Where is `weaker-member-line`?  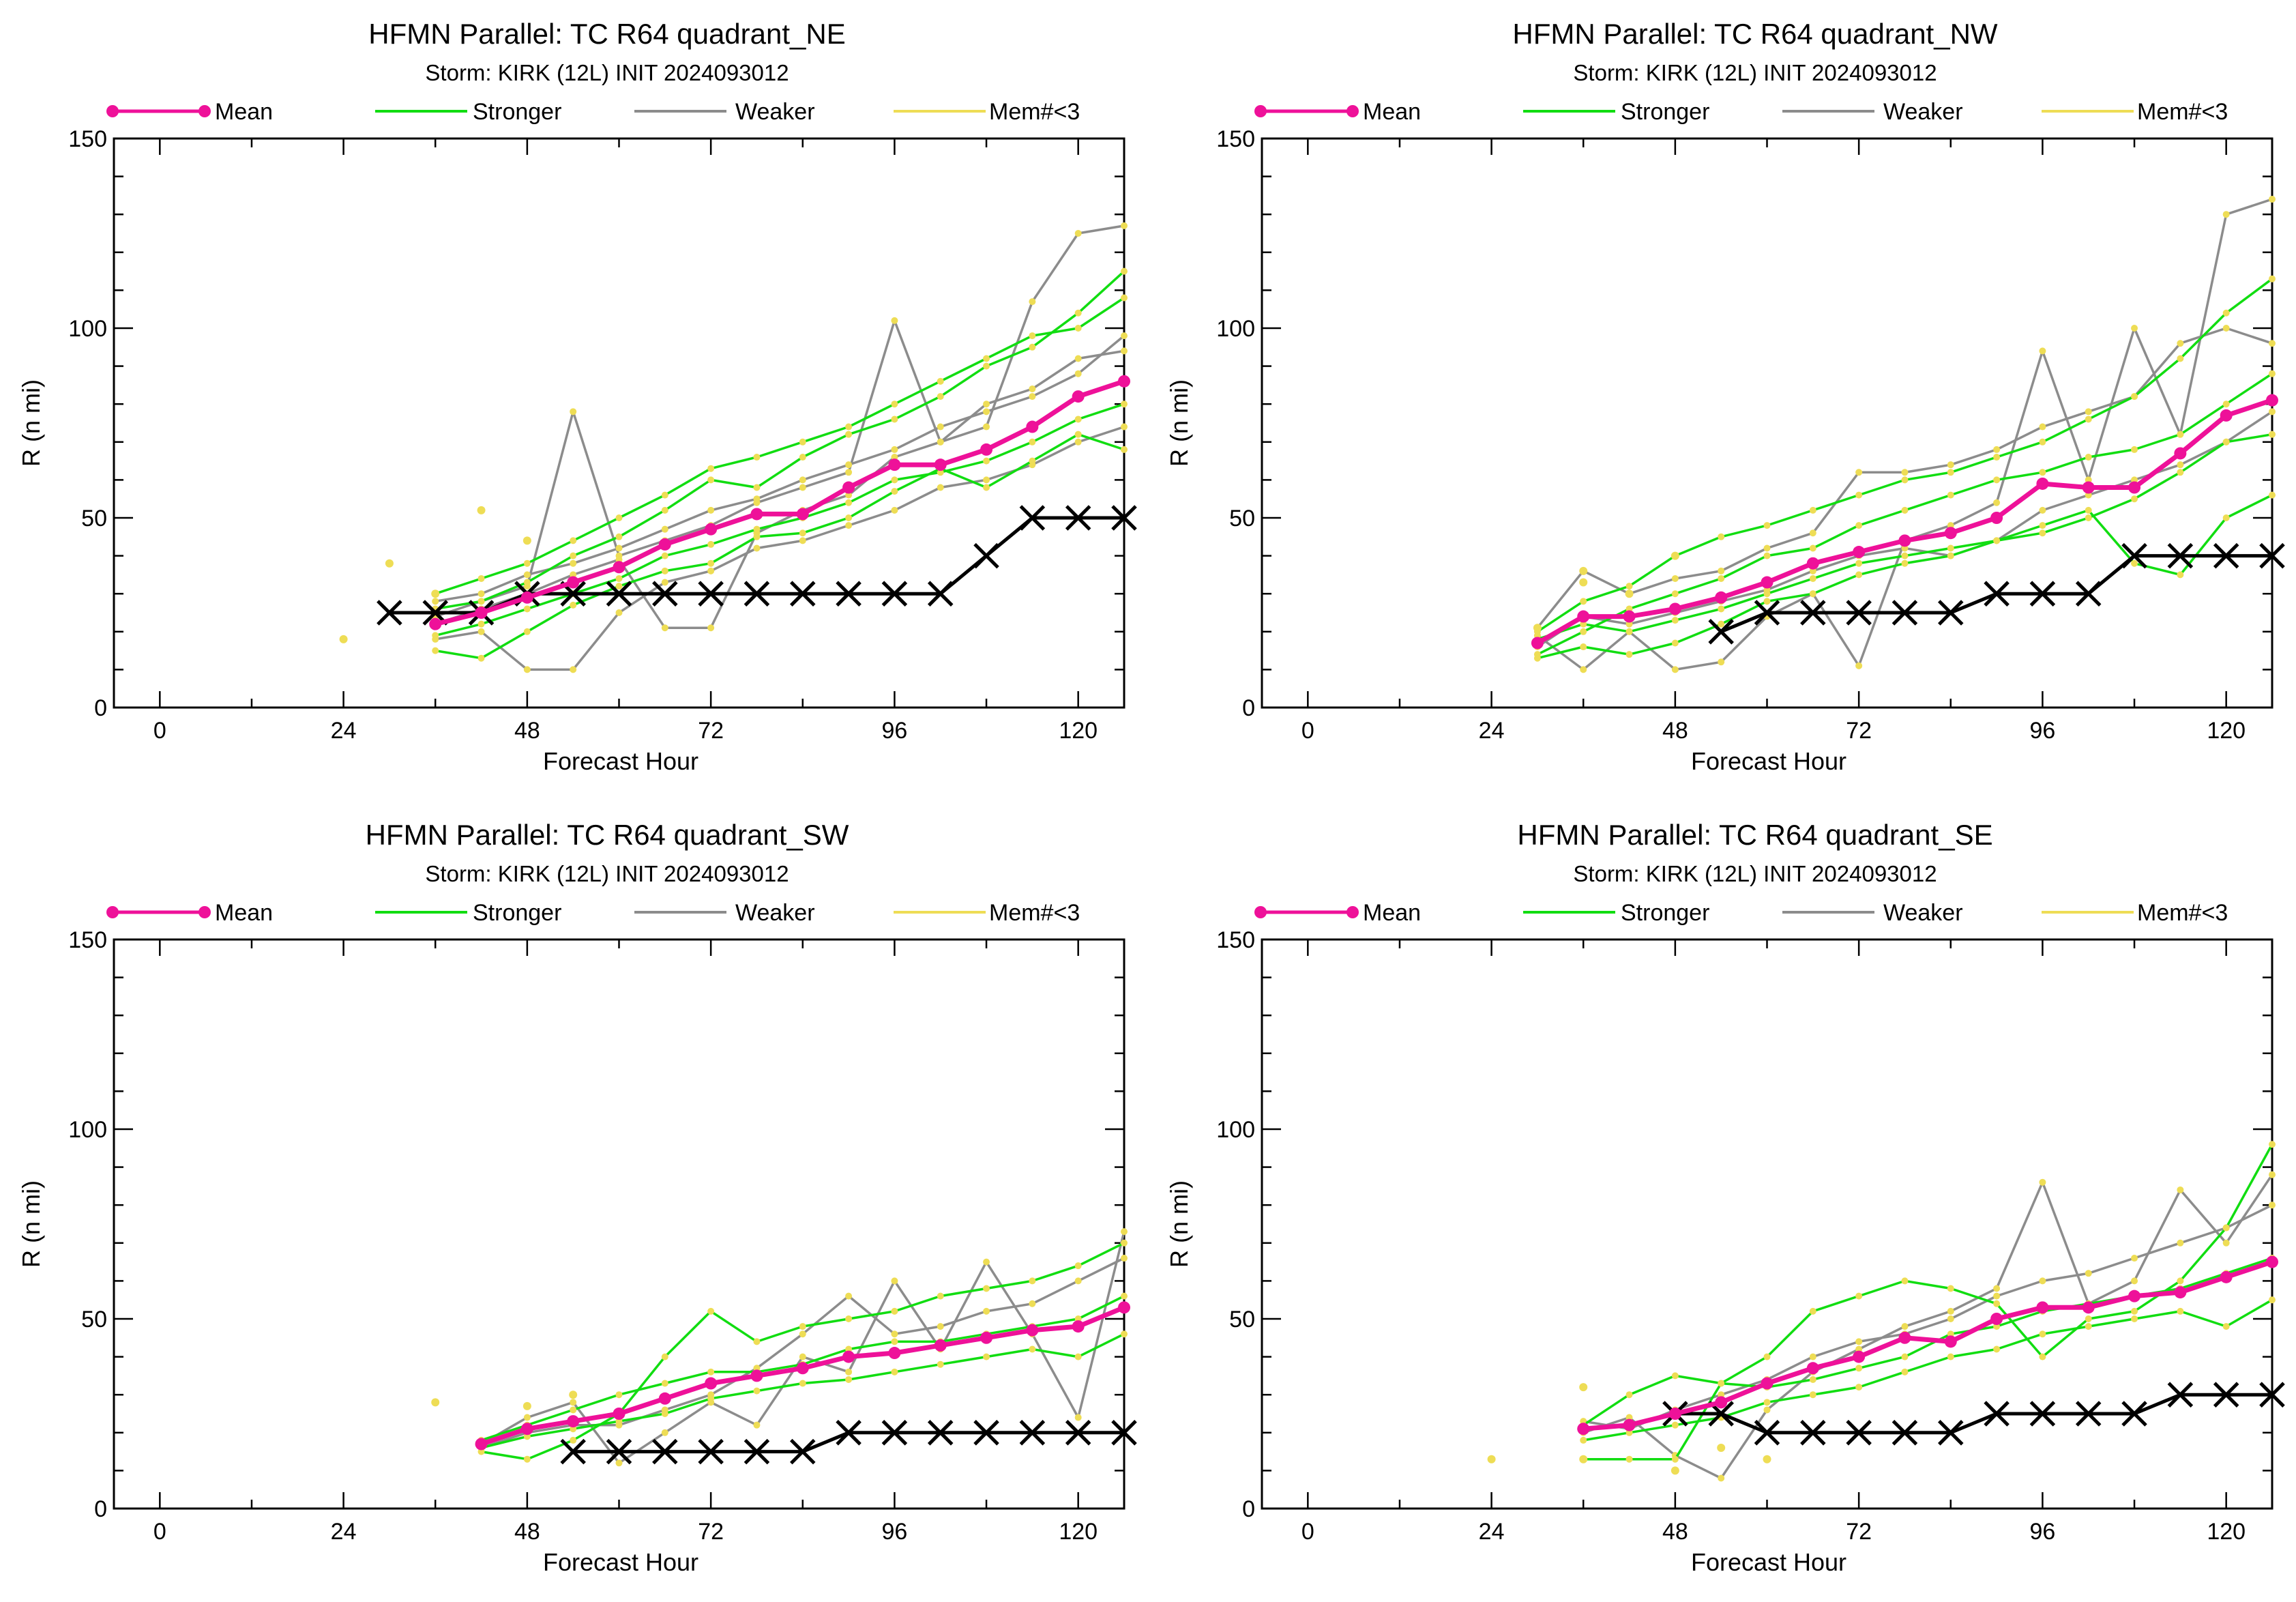 weaker-member-line is located at coordinates (1928, 1317).